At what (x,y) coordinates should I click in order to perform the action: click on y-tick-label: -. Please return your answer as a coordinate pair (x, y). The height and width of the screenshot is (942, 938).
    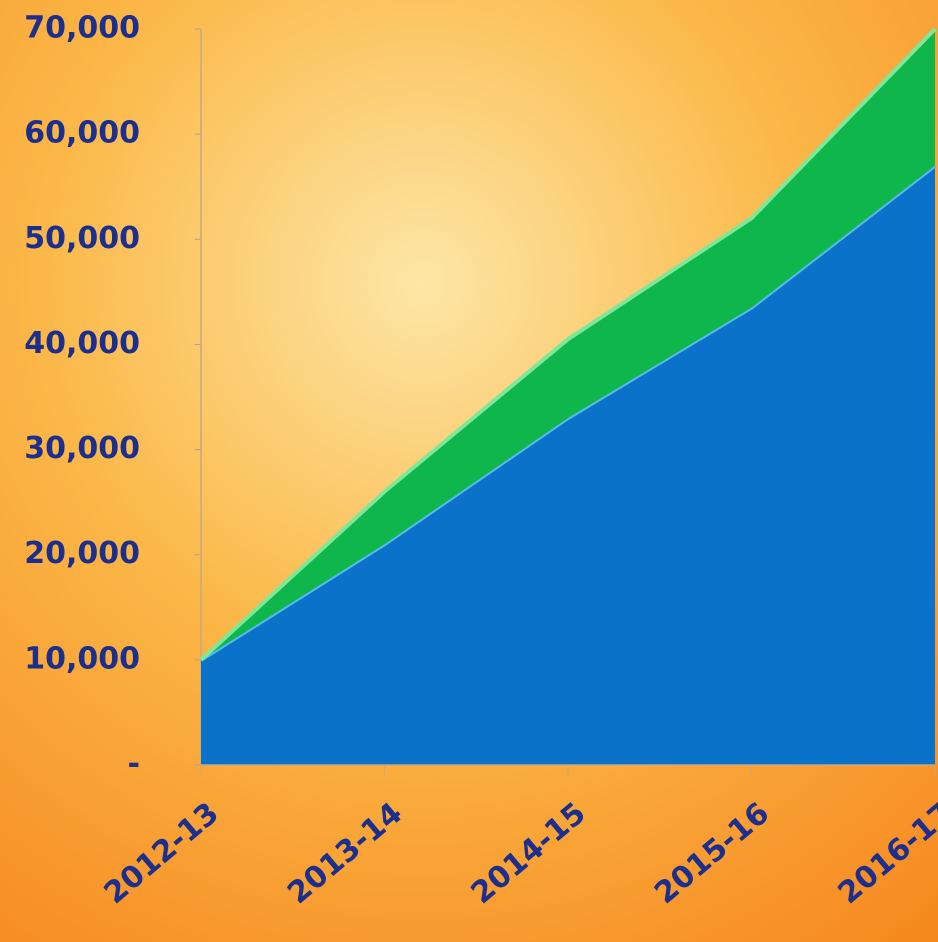
    Looking at the image, I should click on (134, 764).